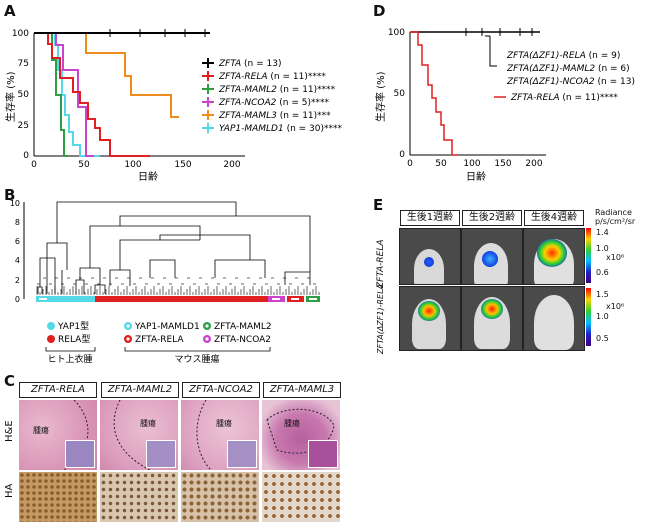 The height and width of the screenshot is (523, 650). What do you see at coordinates (34, 165) in the screenshot?
I see `panel-a-xtick: 0` at bounding box center [34, 165].